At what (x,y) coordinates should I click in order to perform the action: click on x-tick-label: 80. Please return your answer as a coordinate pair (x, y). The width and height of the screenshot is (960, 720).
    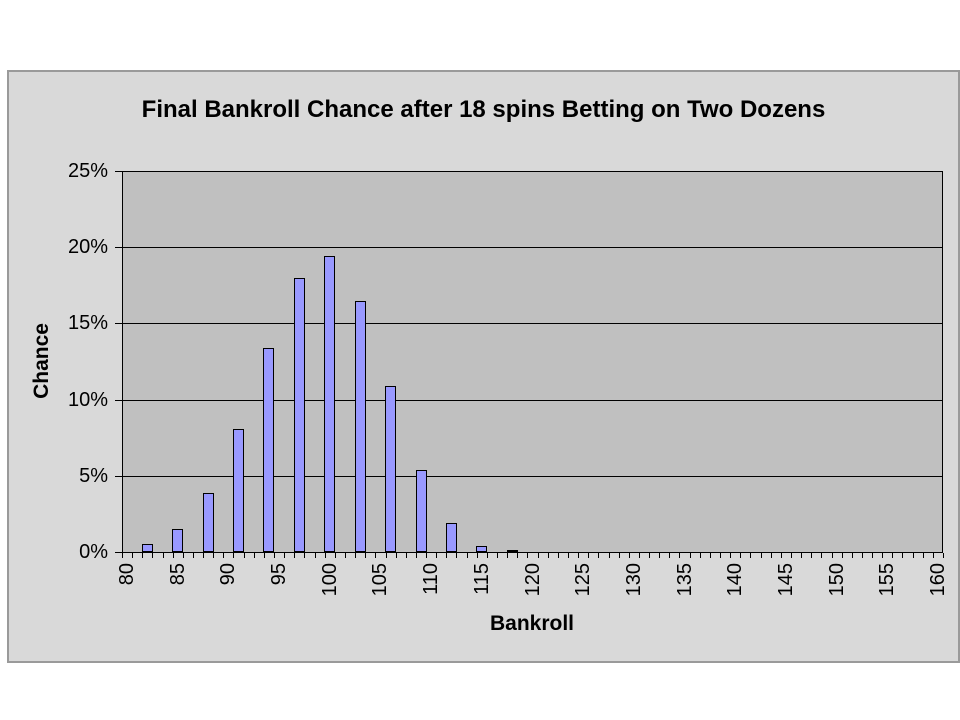
    Looking at the image, I should click on (127, 574).